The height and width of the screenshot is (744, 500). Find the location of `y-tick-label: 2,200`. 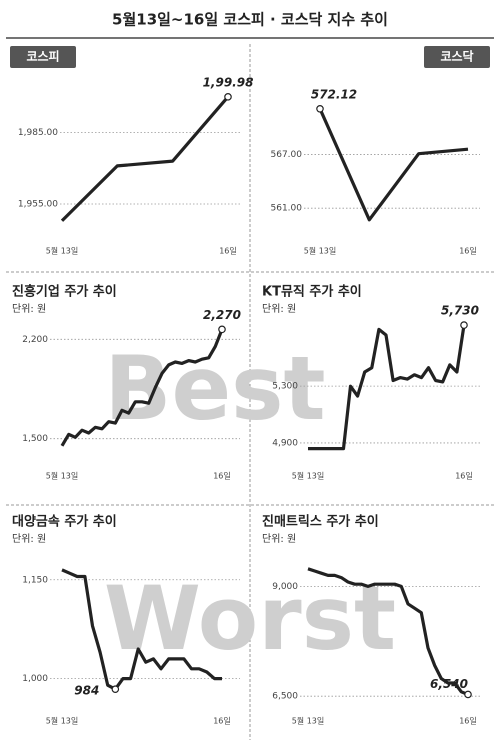

y-tick-label: 2,200 is located at coordinates (35, 340).